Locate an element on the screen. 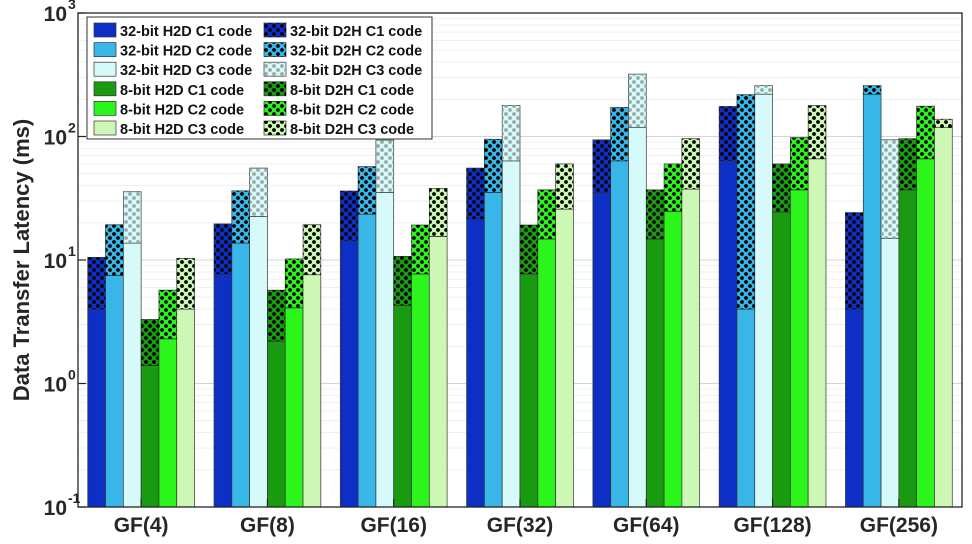 The height and width of the screenshot is (544, 972). x-tick-label: GF(4) is located at coordinates (141, 525).